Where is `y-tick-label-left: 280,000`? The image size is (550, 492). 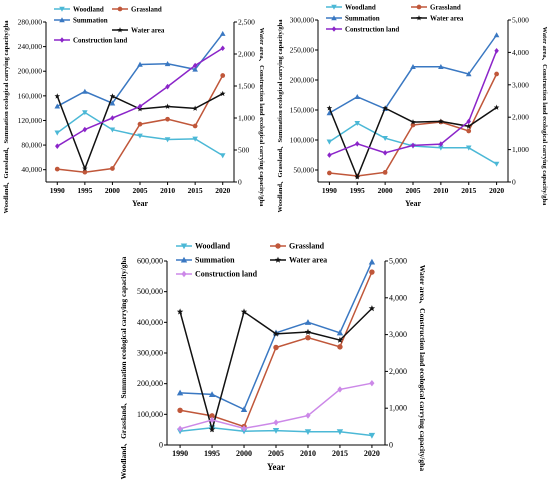 y-tick-label-left: 280,000 is located at coordinates (30, 22).